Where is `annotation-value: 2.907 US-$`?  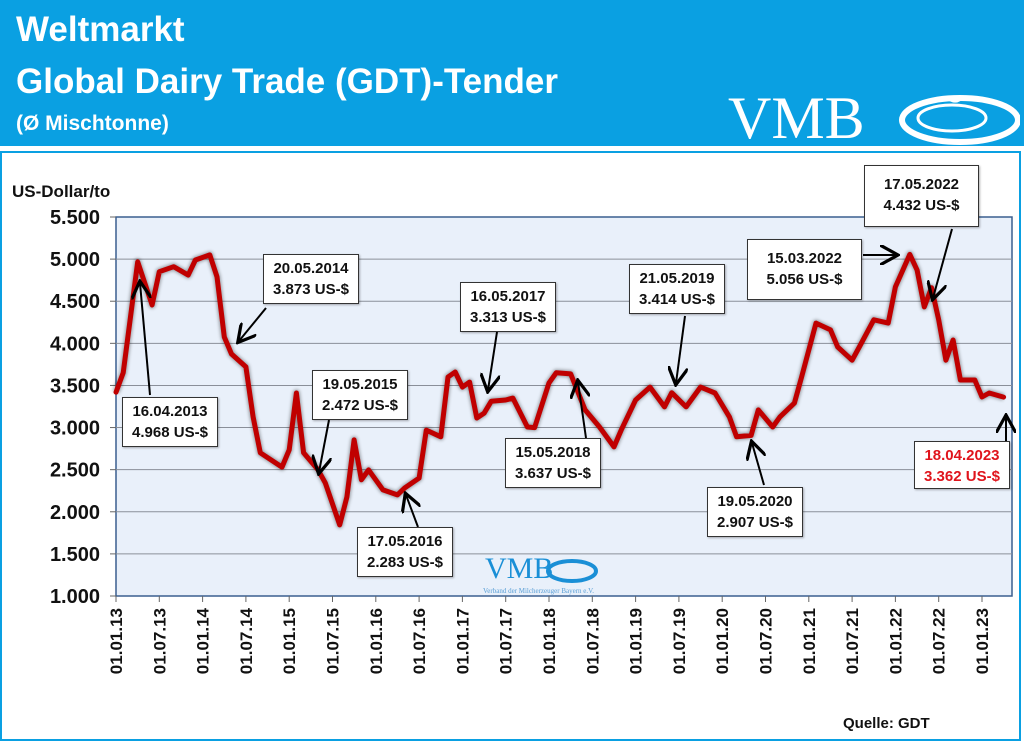 annotation-value: 2.907 US-$ is located at coordinates (755, 522).